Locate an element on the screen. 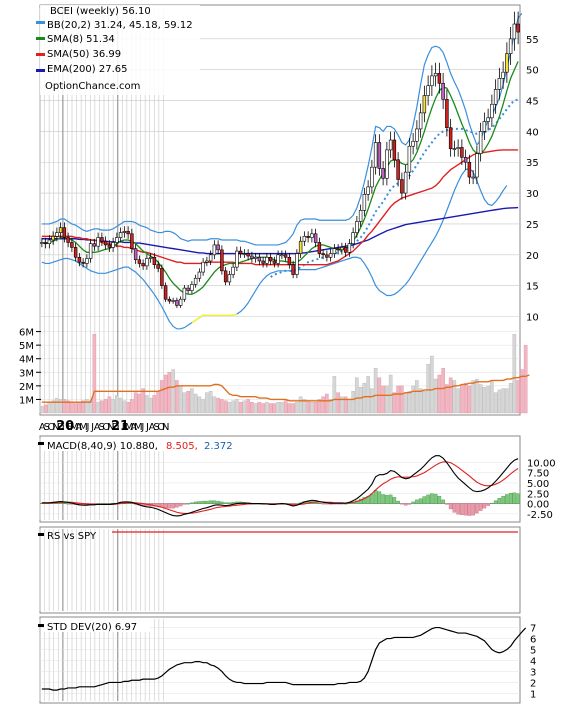 The image size is (566, 710). price-tick-label: 35 is located at coordinates (532, 163).